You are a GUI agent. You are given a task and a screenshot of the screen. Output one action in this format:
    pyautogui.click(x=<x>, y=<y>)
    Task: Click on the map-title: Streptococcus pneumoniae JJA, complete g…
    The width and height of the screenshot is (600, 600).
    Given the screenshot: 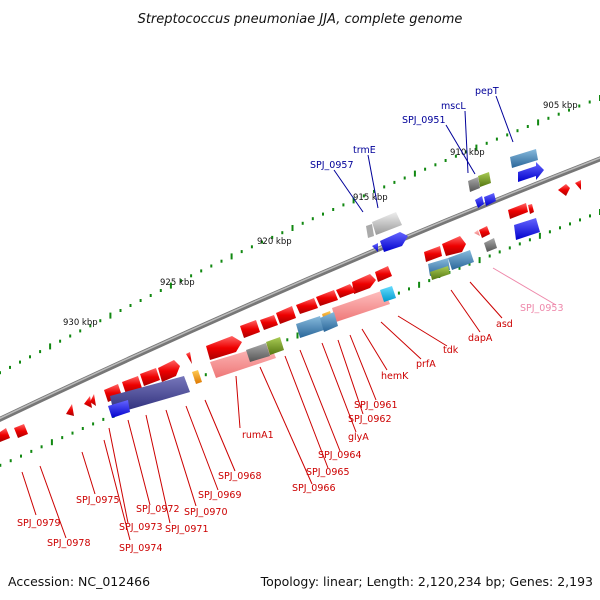 What is the action you would take?
    pyautogui.click(x=300, y=19)
    